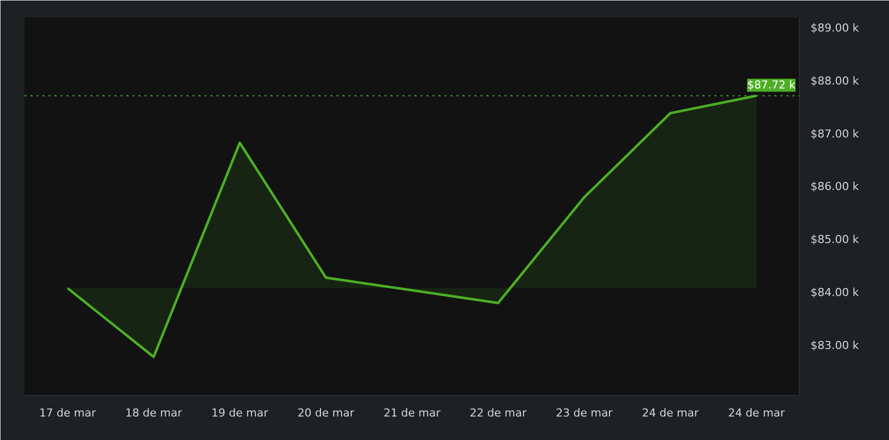 The image size is (889, 440). Describe the element at coordinates (154, 413) in the screenshot. I see `x-tick-label: 18 de mar` at that location.